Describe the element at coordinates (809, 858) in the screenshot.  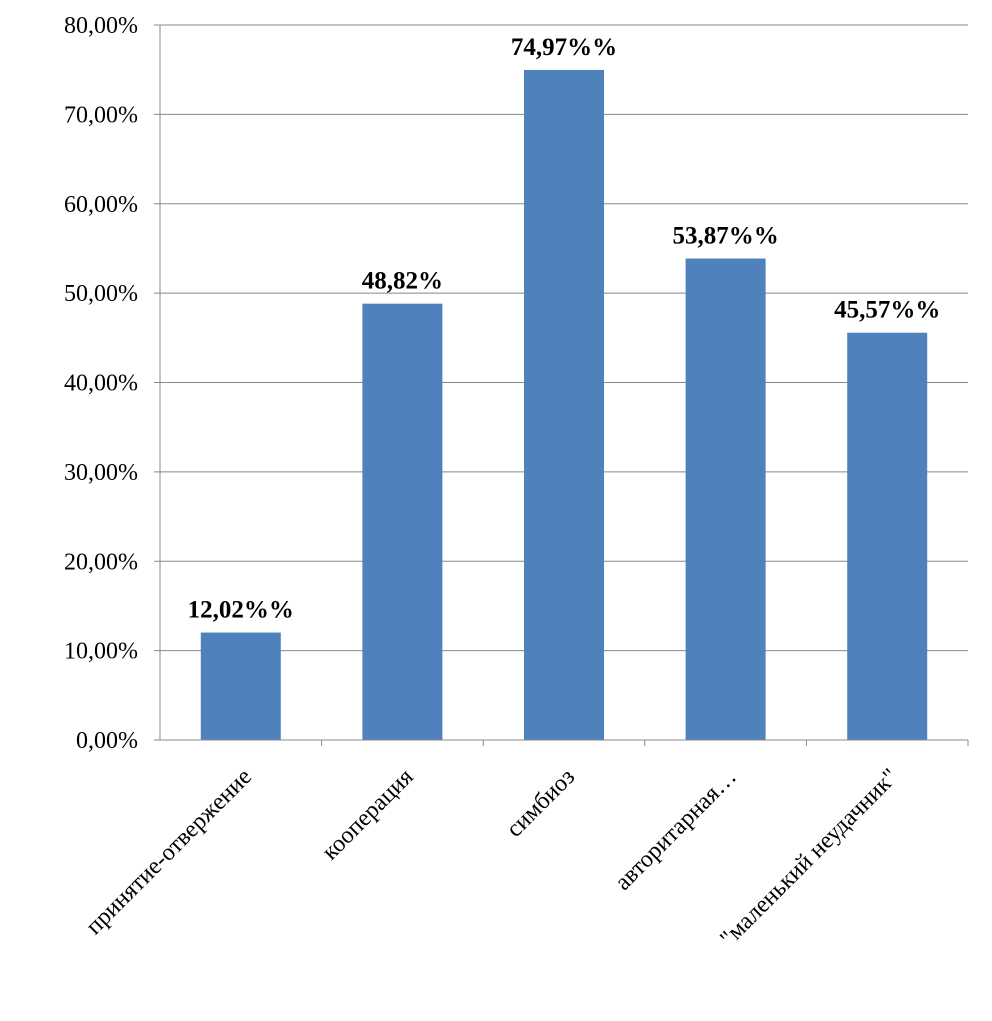
I see `x-category-label: "маленький неудачник"` at that location.